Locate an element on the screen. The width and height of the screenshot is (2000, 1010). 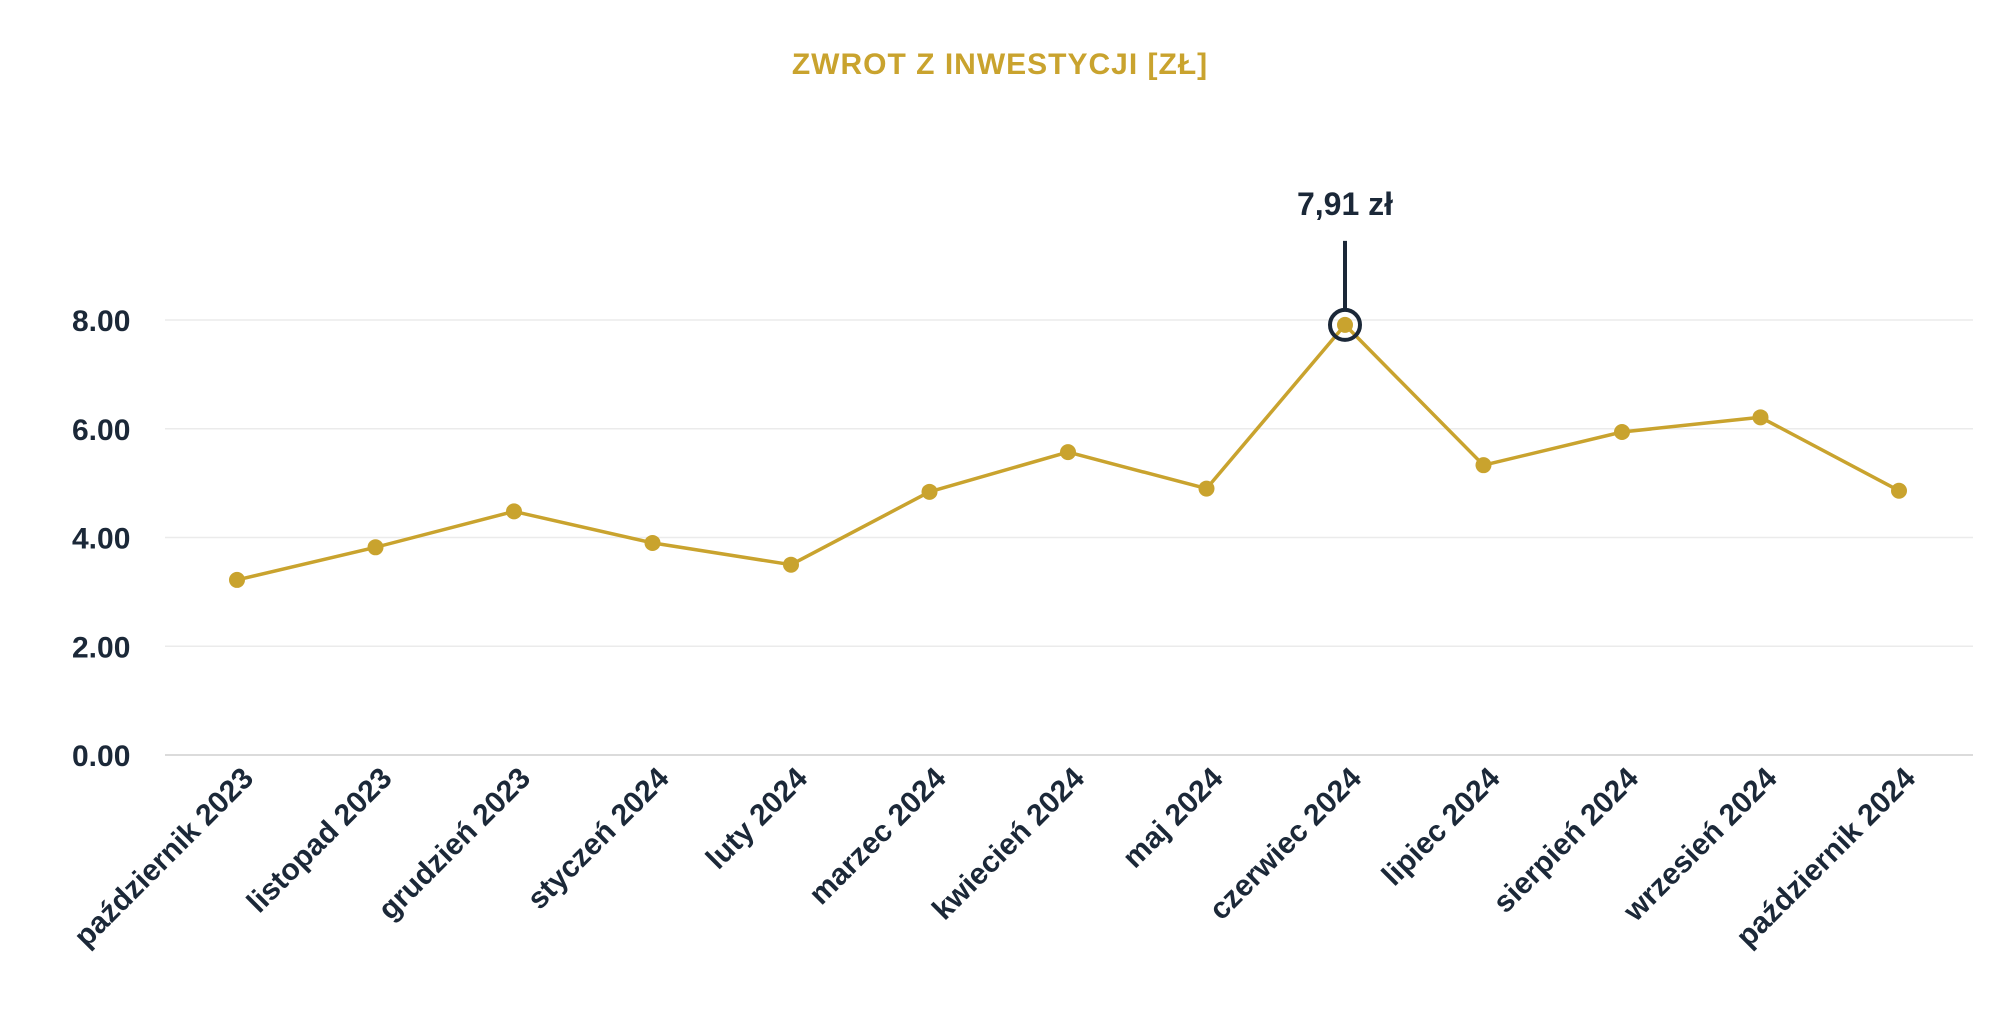
annotation-label: 7,91 zł is located at coordinates (1345, 204).